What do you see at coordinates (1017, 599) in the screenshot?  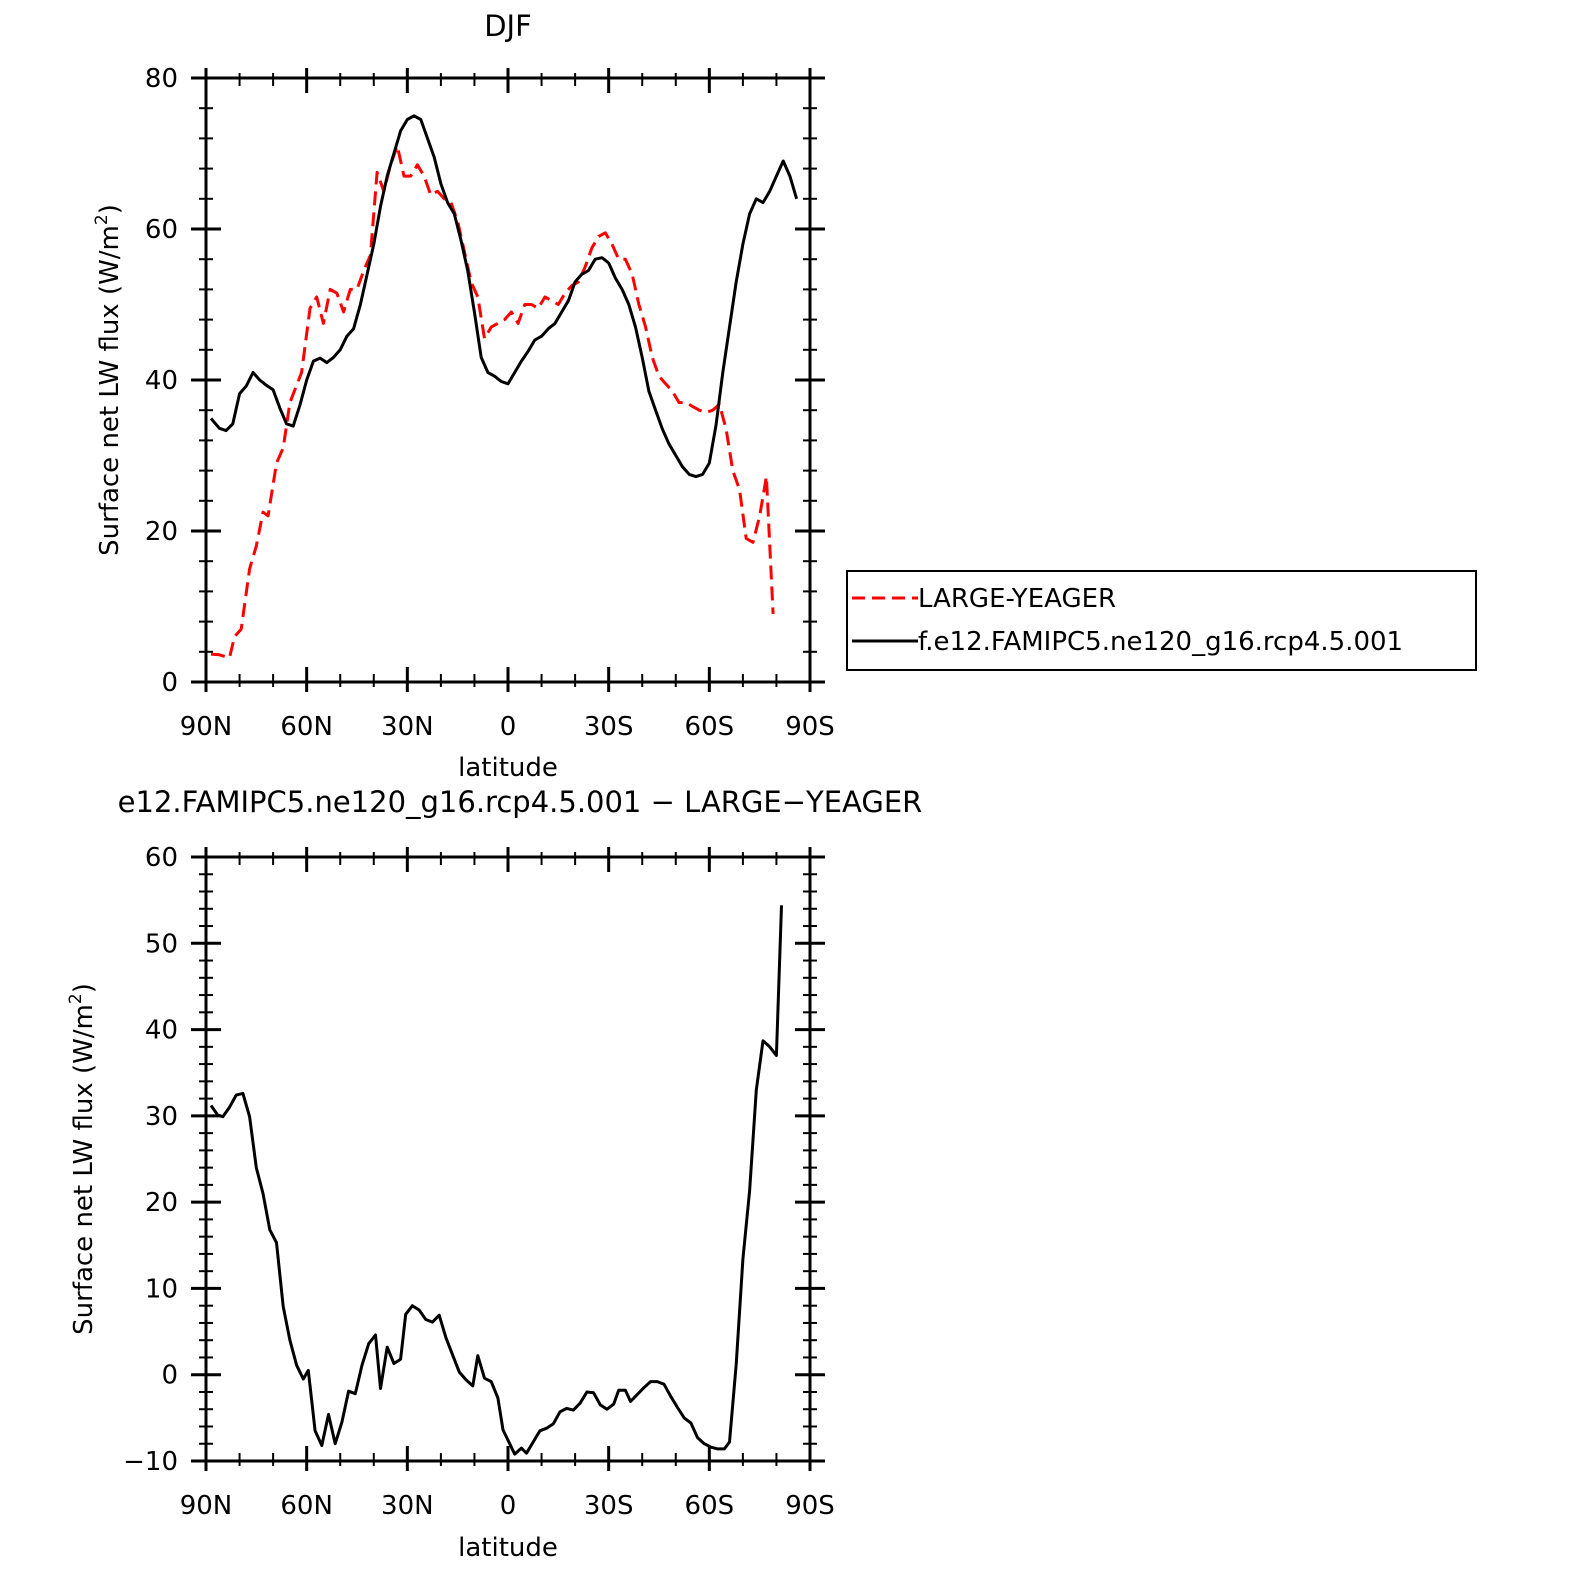 I see `legend-label-large-yeager: LARGE-YEAGER` at bounding box center [1017, 599].